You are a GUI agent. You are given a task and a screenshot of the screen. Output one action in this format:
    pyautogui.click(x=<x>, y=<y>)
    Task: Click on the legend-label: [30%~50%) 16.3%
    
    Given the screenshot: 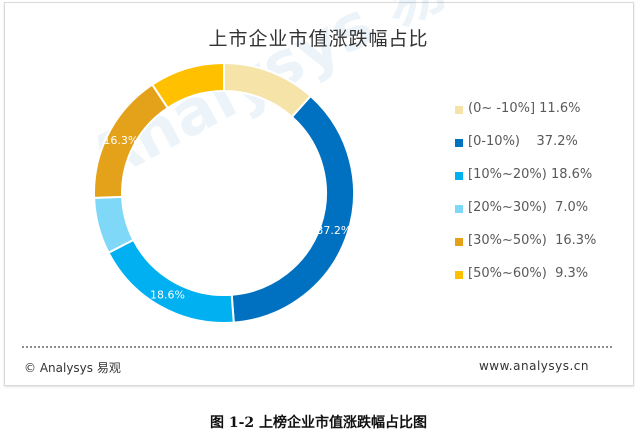 What is the action you would take?
    pyautogui.click(x=532, y=240)
    